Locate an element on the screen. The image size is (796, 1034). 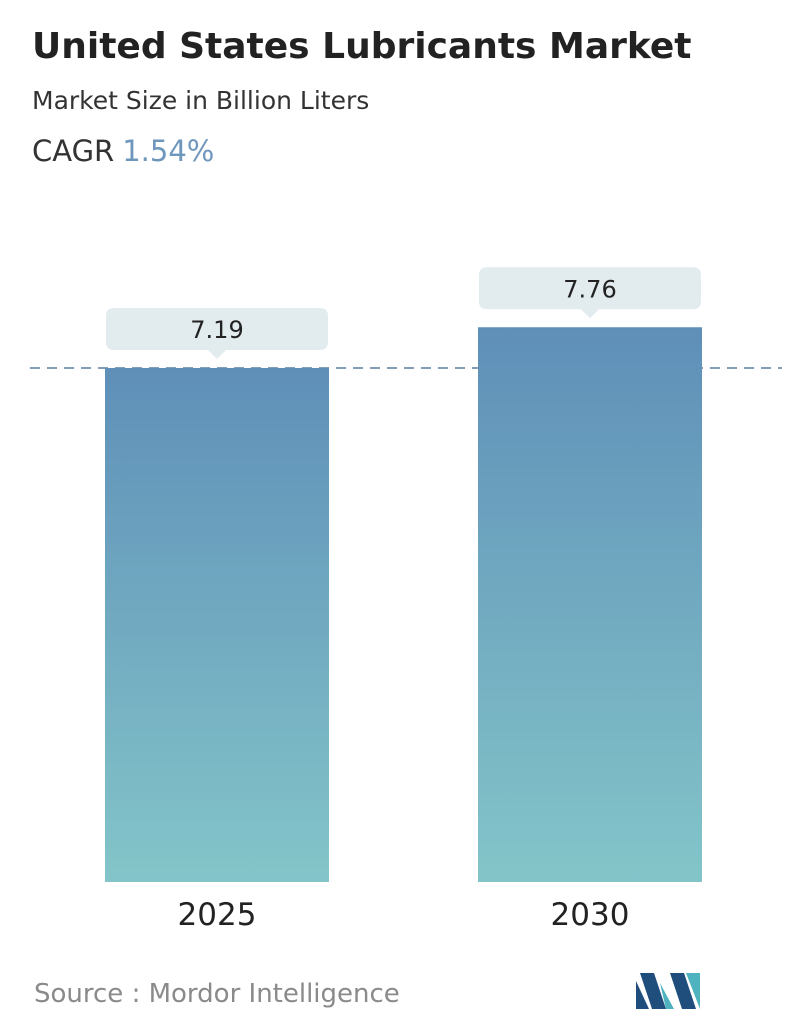
cagr-value: 1.54% is located at coordinates (168, 151).